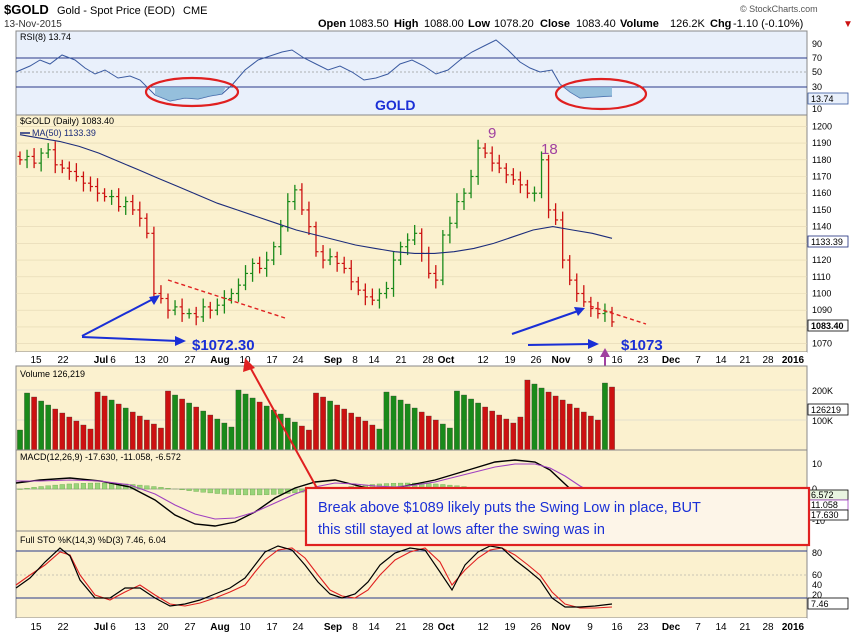  What do you see at coordinates (536, 627) in the screenshot?
I see `date-axis-tick: 26` at bounding box center [536, 627].